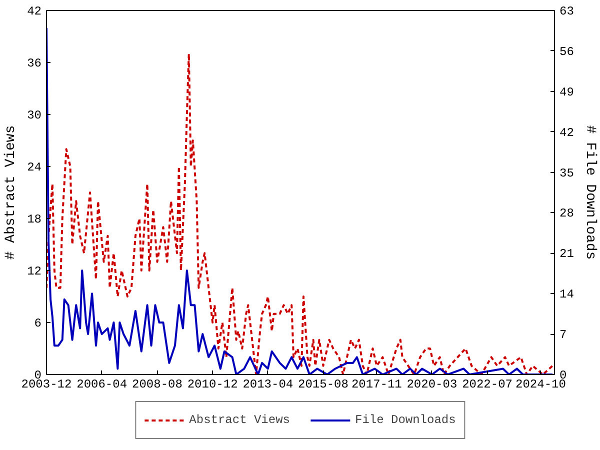 Image resolution: width=600 pixels, height=450 pixels. I want to click on y2-tick-label: 7, so click(563, 335).